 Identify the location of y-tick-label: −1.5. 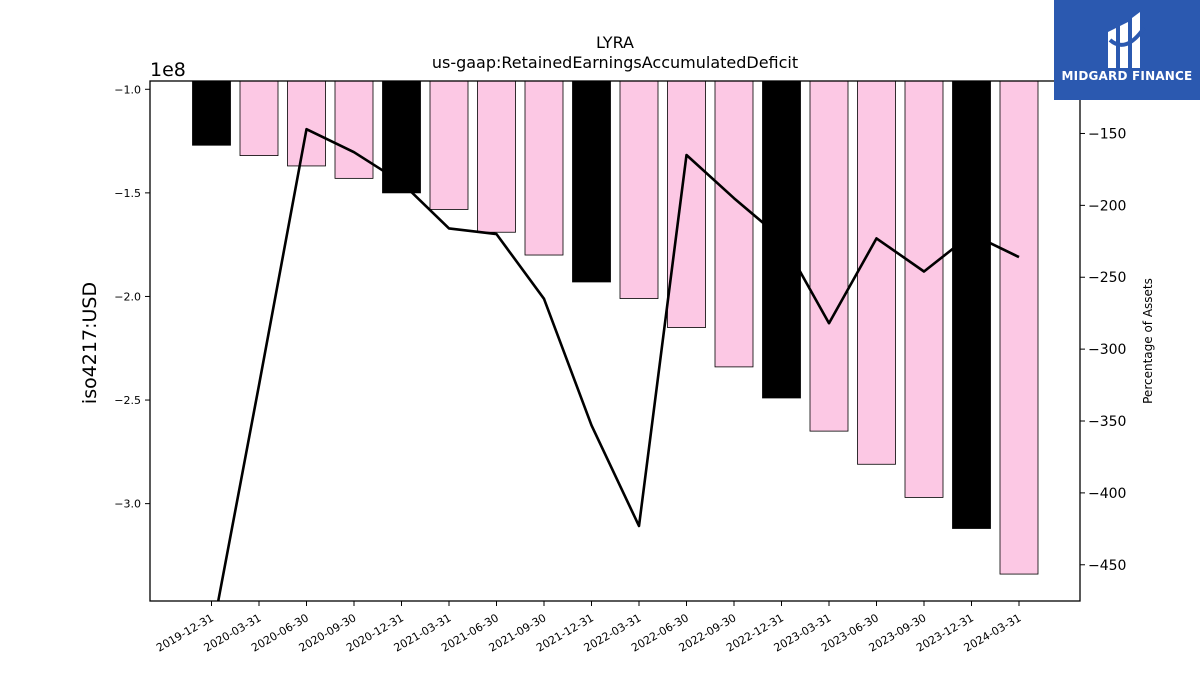
(127, 193).